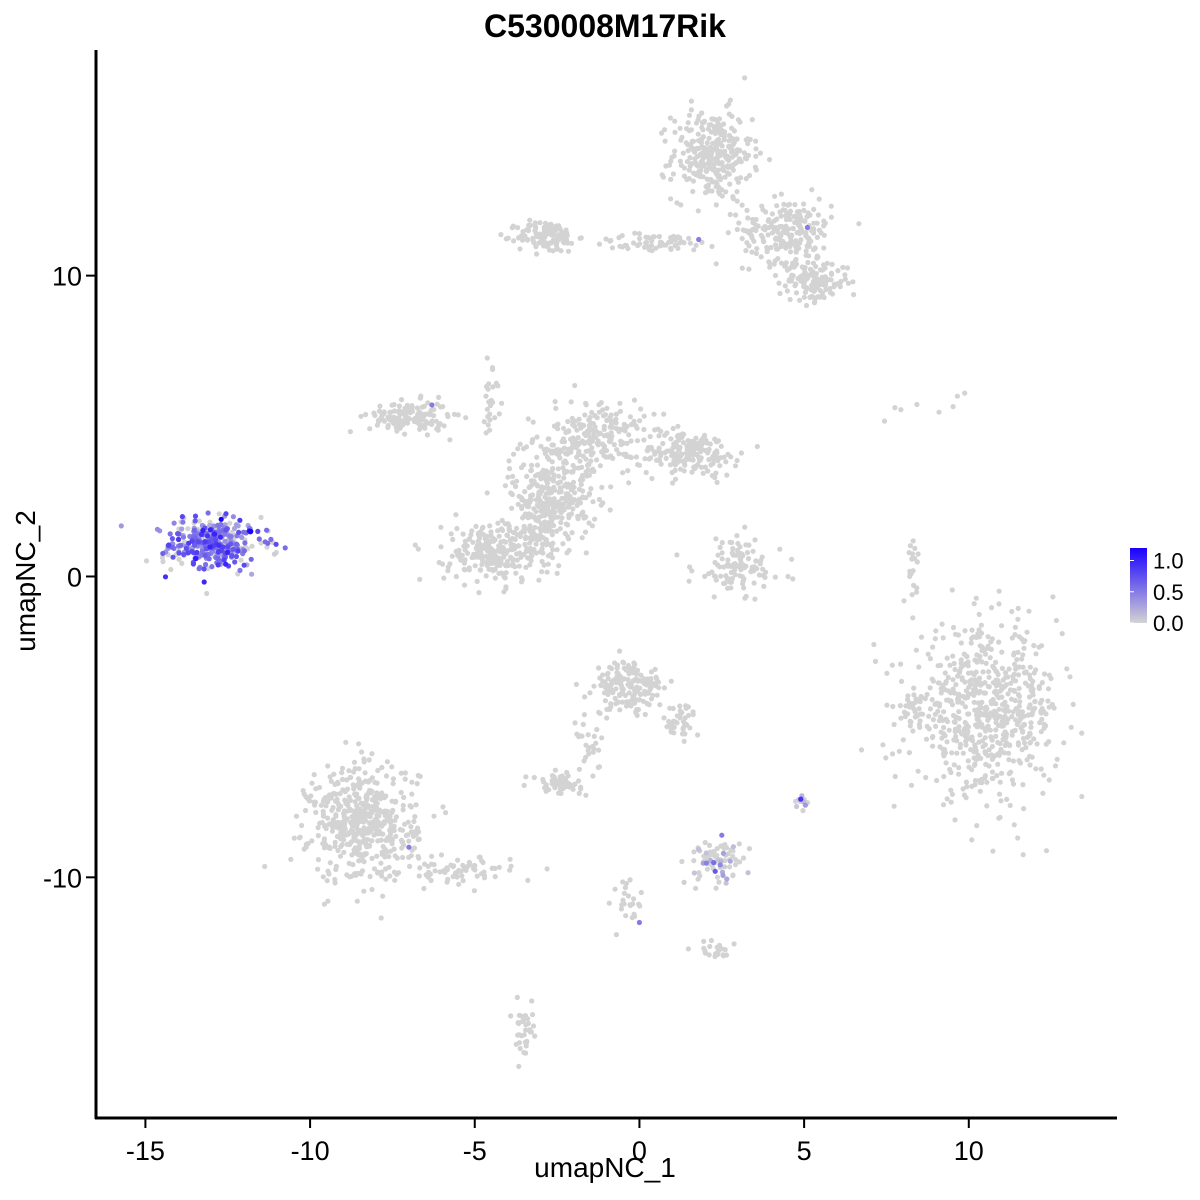 The height and width of the screenshot is (1200, 1200). Describe the element at coordinates (1168, 592) in the screenshot. I see `colorbar-label: 0.5` at that location.